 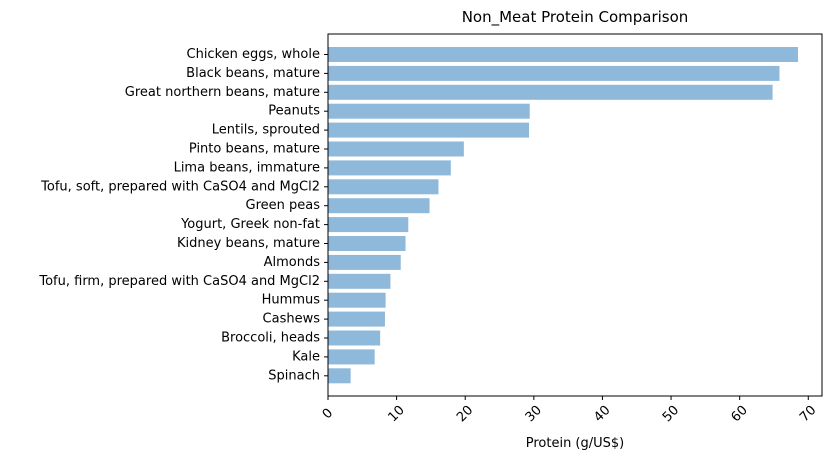 What do you see at coordinates (254, 54) in the screenshot?
I see `y-tick-label: Chicken eggs, whole` at bounding box center [254, 54].